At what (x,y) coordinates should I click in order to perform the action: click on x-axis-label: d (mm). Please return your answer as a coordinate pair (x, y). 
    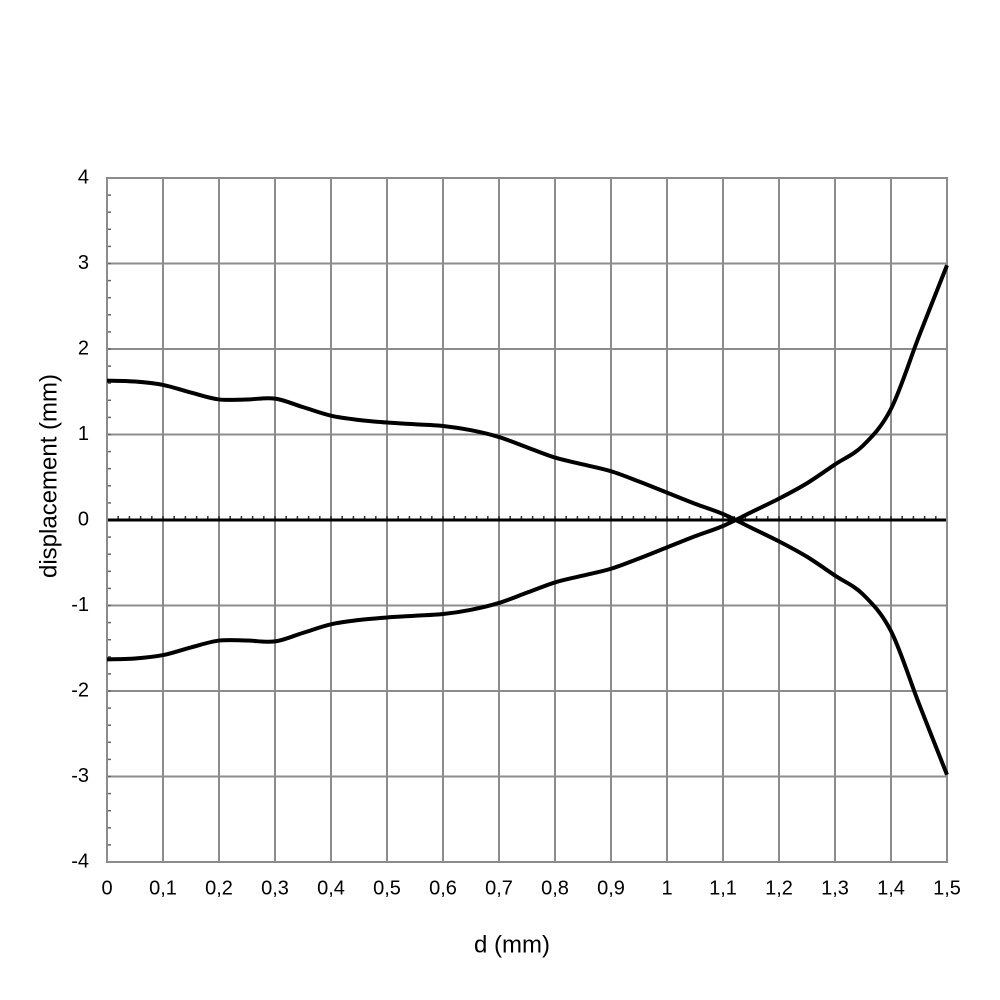
    Looking at the image, I should click on (512, 944).